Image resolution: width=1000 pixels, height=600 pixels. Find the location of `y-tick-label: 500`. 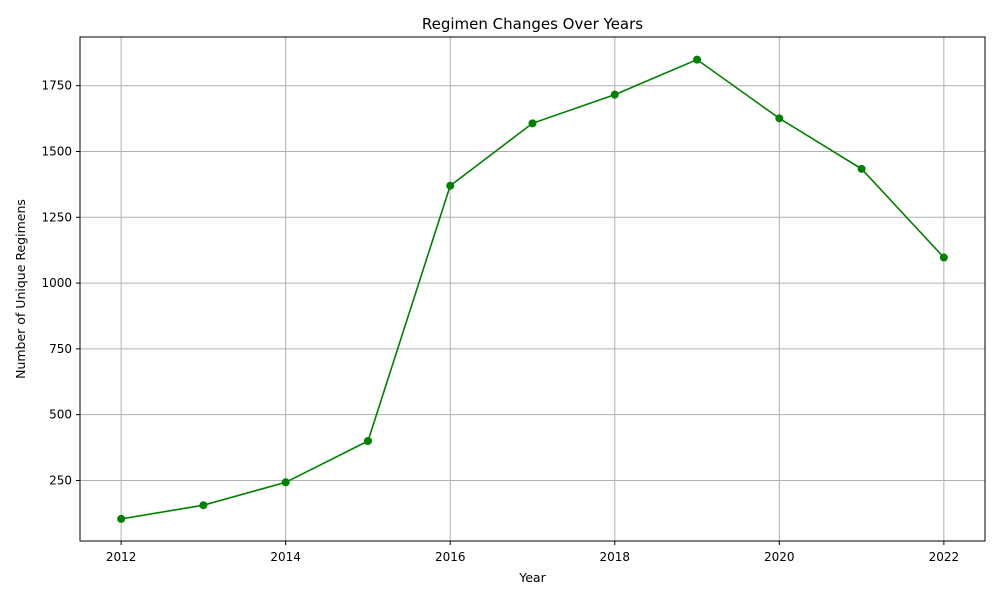

y-tick-label: 500 is located at coordinates (60, 415).